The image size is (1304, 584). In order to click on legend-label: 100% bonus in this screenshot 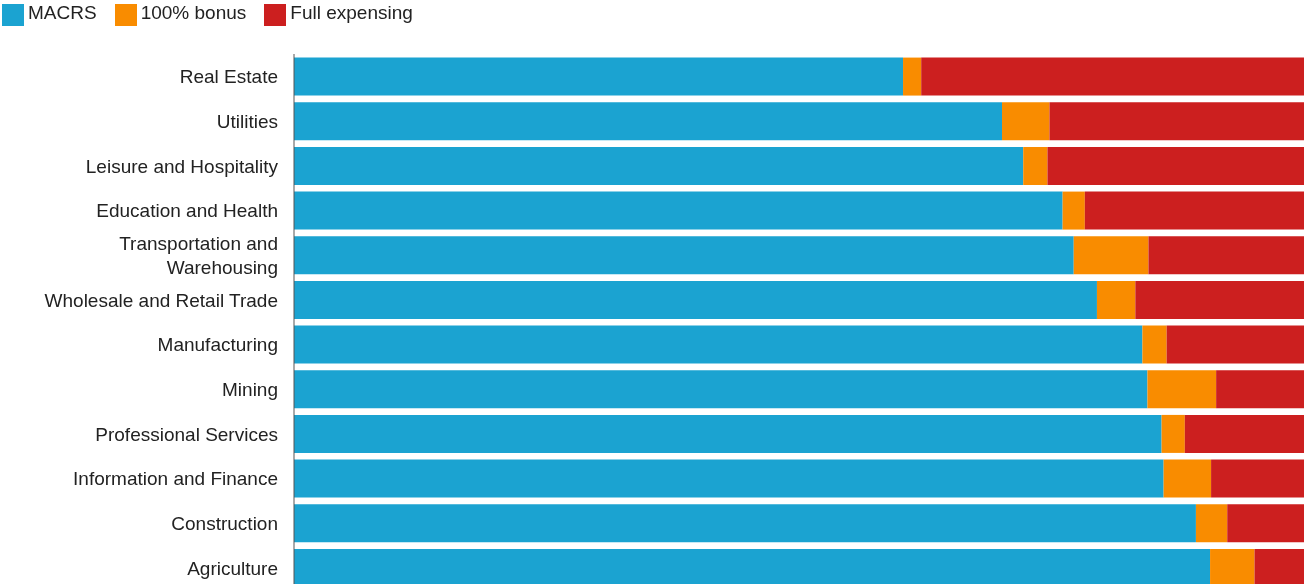, I will do `click(193, 12)`.